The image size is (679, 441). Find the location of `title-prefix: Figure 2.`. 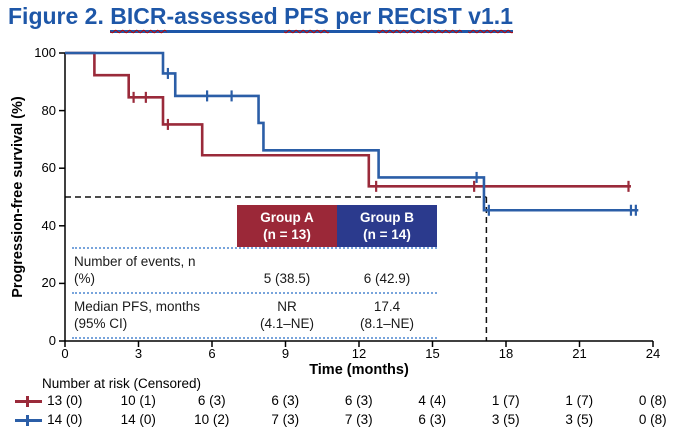

title-prefix: Figure 2. is located at coordinates (59, 16).